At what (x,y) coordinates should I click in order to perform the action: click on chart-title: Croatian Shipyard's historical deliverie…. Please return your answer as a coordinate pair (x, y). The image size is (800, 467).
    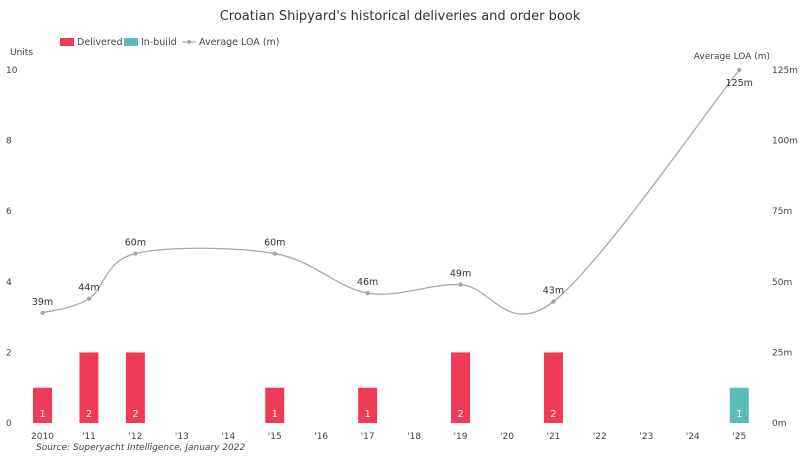
    Looking at the image, I should click on (400, 16).